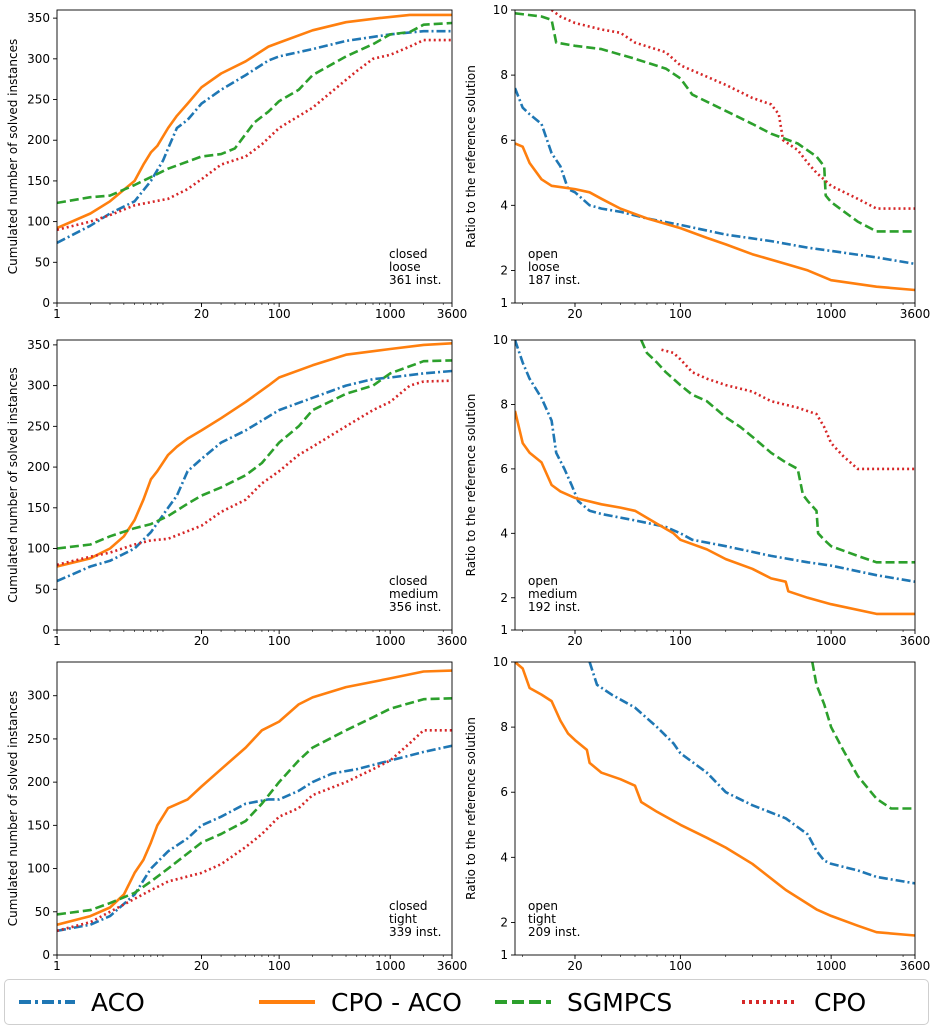 The height and width of the screenshot is (1029, 936). Describe the element at coordinates (840, 1002) in the screenshot. I see `legend-label: CPO` at that location.